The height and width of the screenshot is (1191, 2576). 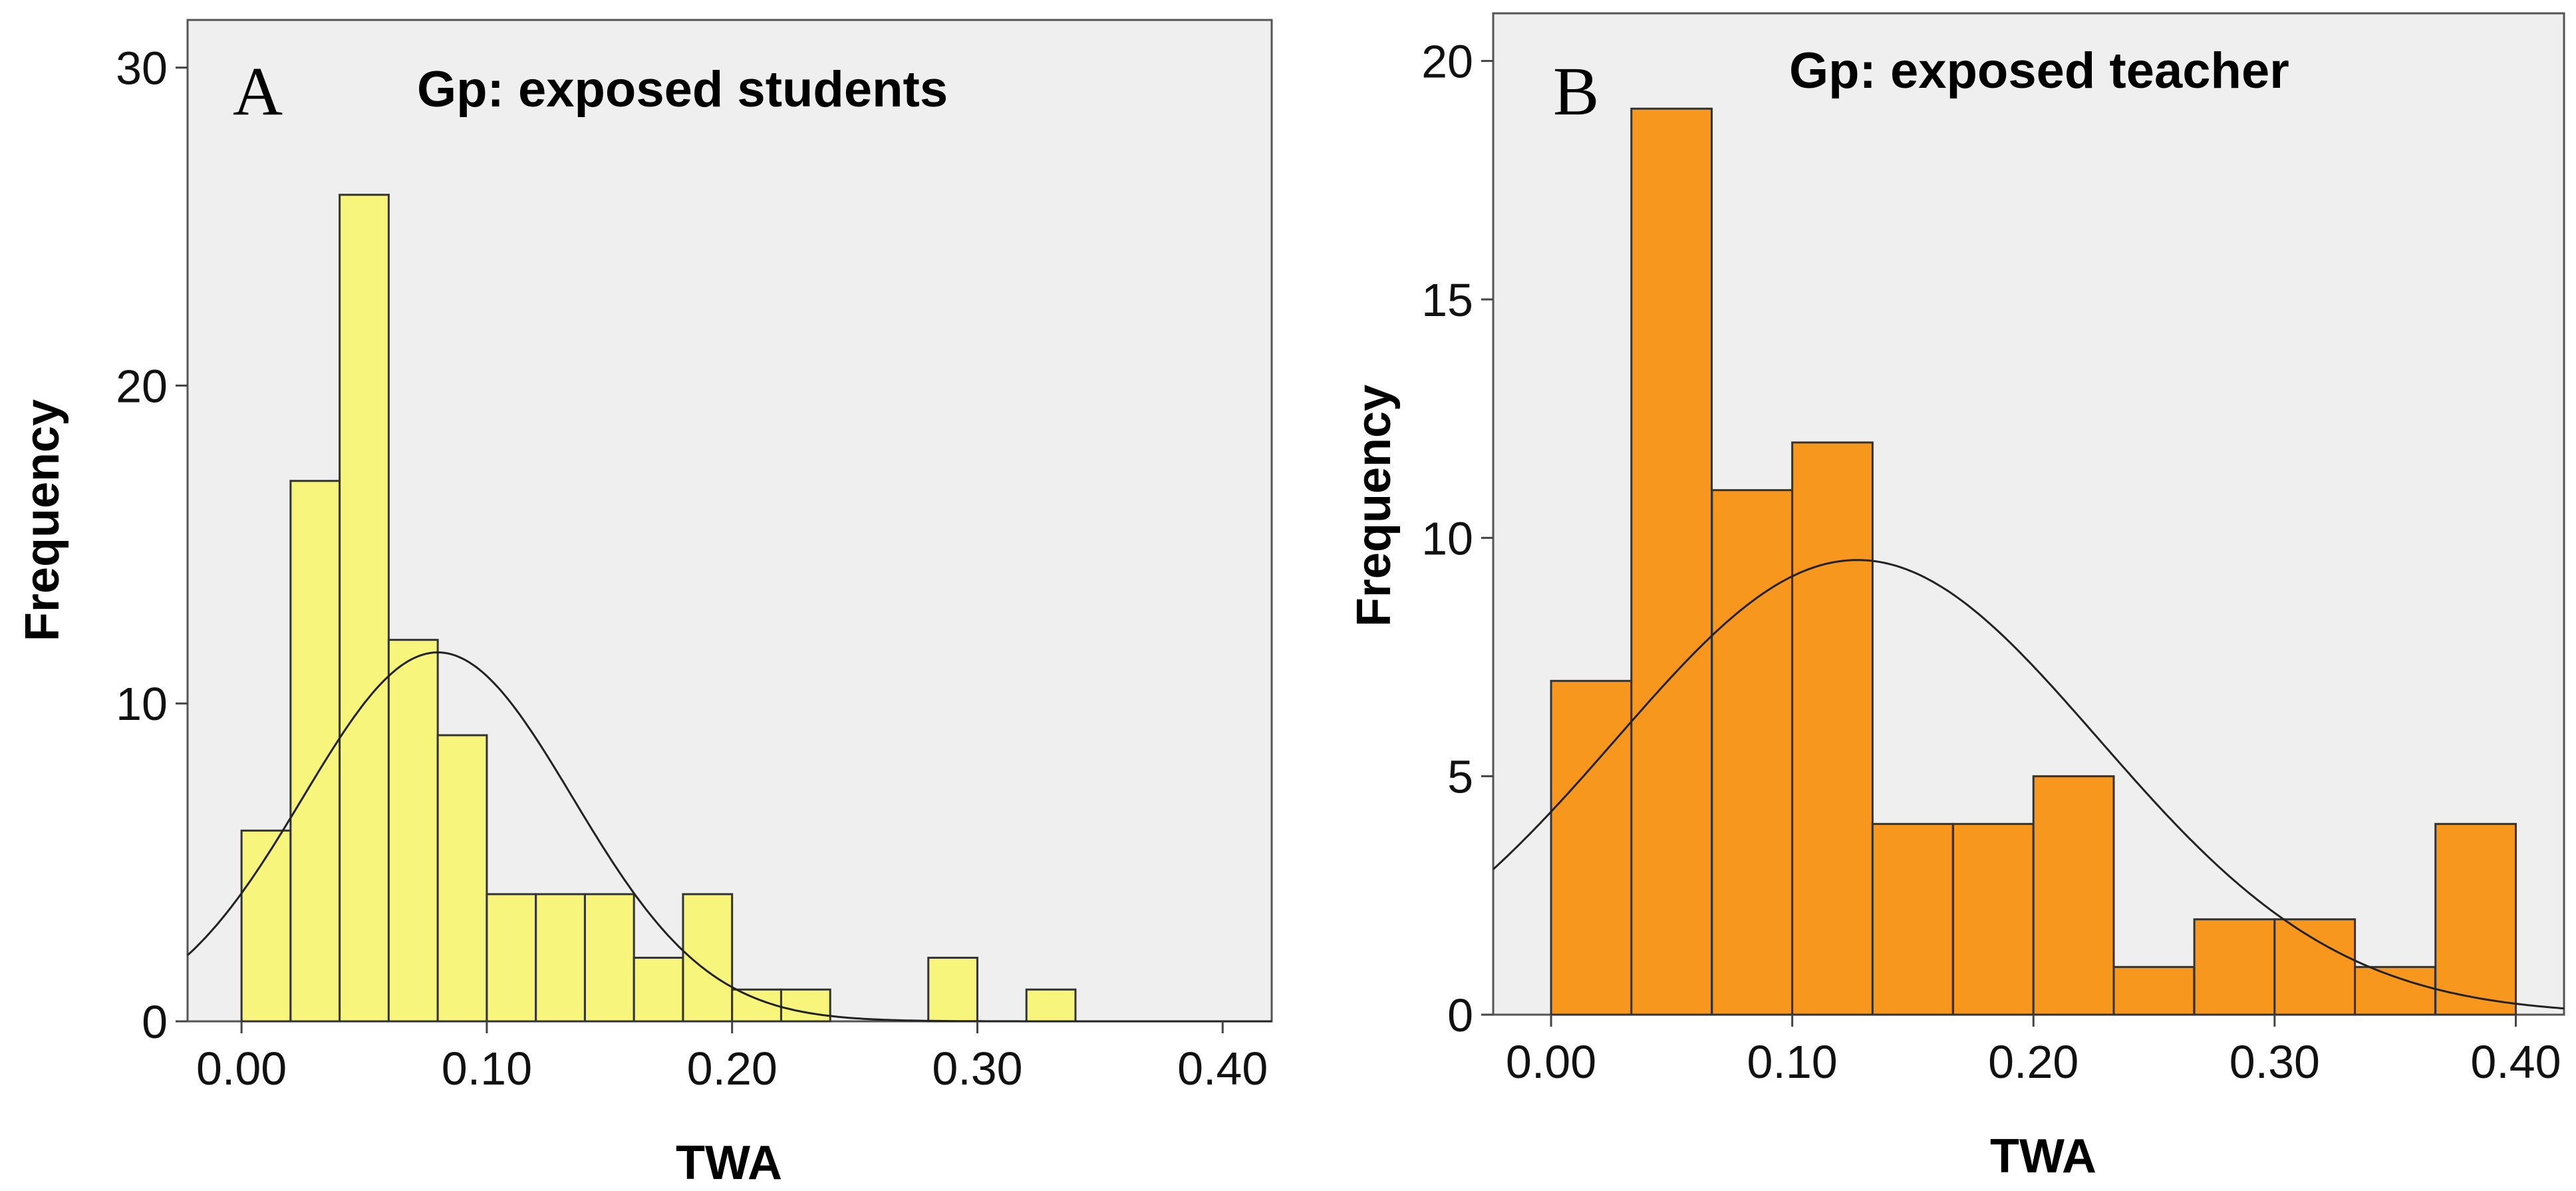 I want to click on y-tick-label: 30, so click(x=142, y=68).